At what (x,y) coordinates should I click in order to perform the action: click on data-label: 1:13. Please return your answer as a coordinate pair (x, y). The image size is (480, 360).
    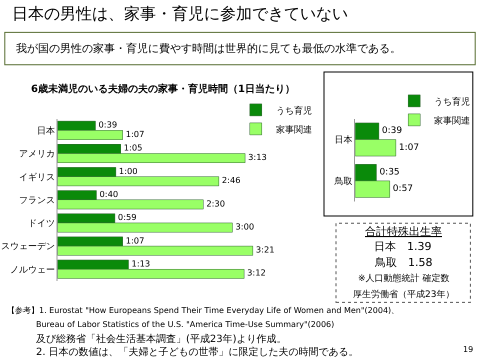
    Looking at the image, I should click on (141, 263).